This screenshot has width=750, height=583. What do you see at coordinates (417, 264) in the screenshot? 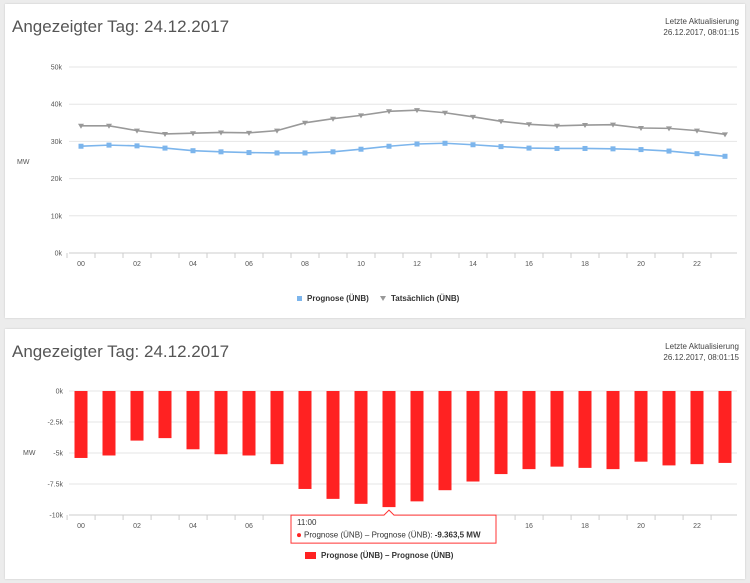
I see `x-tick-label: 12` at bounding box center [417, 264].